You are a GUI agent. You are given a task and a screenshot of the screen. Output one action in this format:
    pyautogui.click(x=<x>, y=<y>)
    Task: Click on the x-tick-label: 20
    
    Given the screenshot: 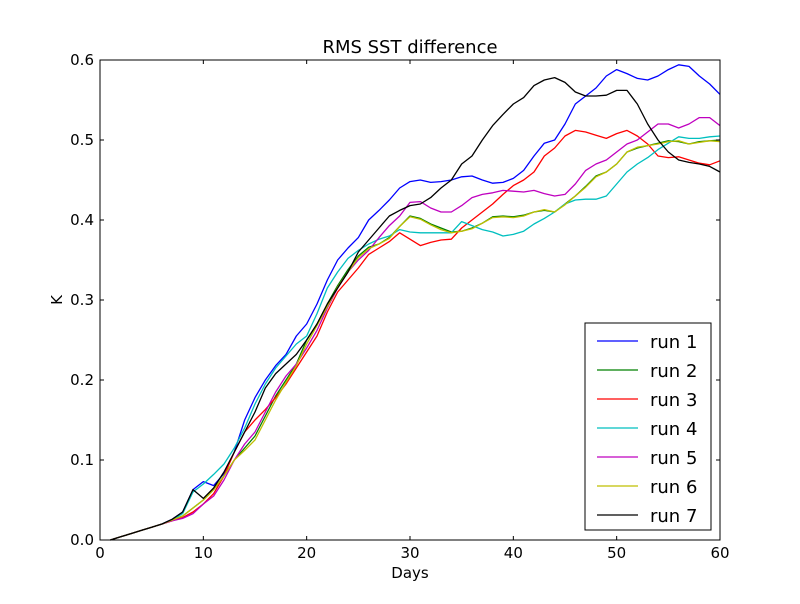 What is the action you would take?
    pyautogui.click(x=306, y=553)
    